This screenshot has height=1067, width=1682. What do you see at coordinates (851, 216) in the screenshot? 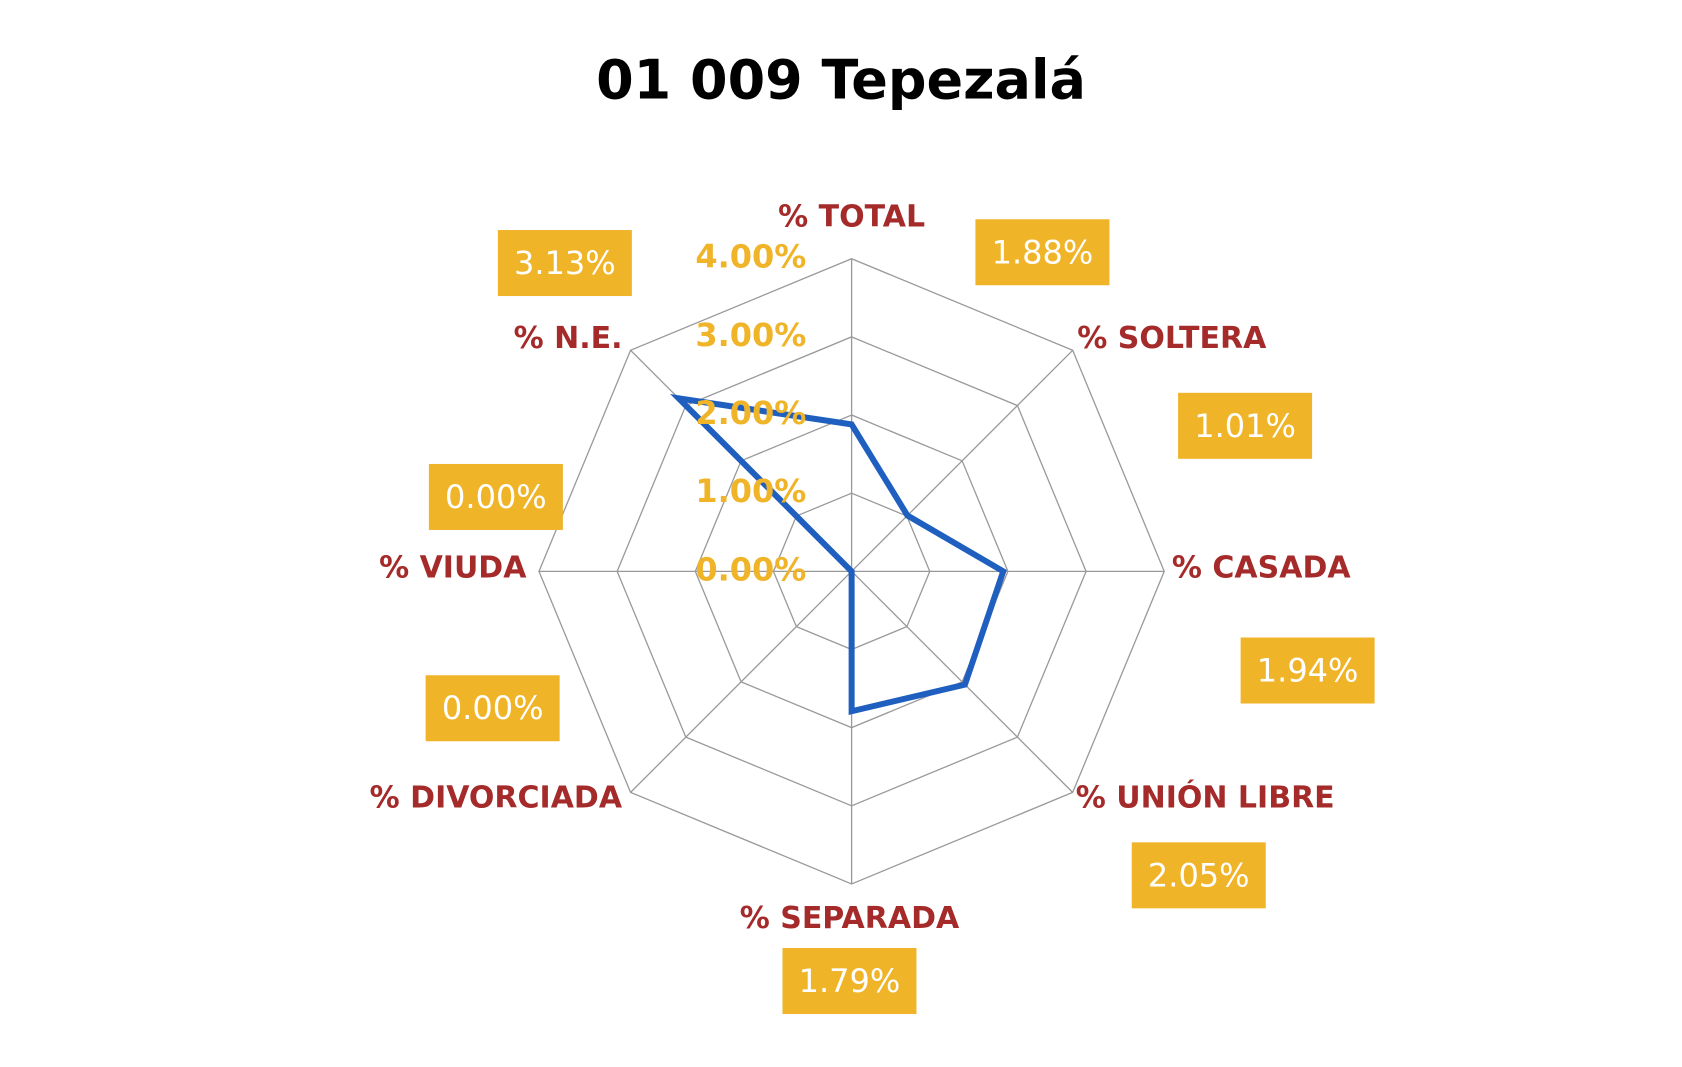
I see `category-label: % TOTAL` at bounding box center [851, 216].